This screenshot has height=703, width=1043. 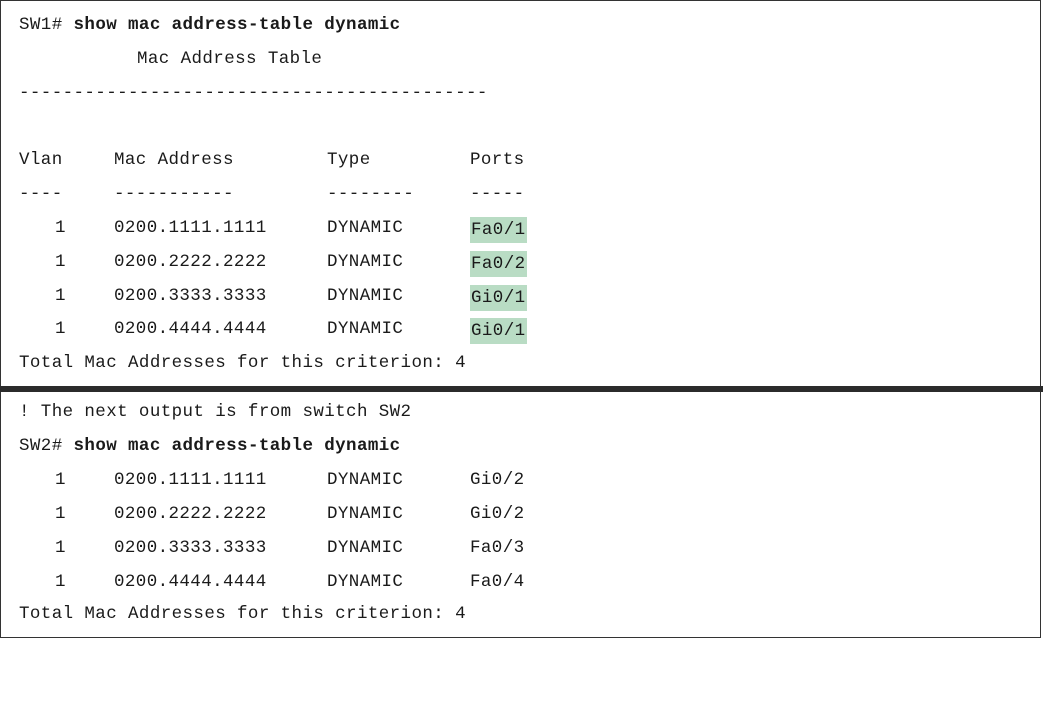 What do you see at coordinates (230, 59) in the screenshot?
I see `sw1-table-title: Mac Address Table` at bounding box center [230, 59].